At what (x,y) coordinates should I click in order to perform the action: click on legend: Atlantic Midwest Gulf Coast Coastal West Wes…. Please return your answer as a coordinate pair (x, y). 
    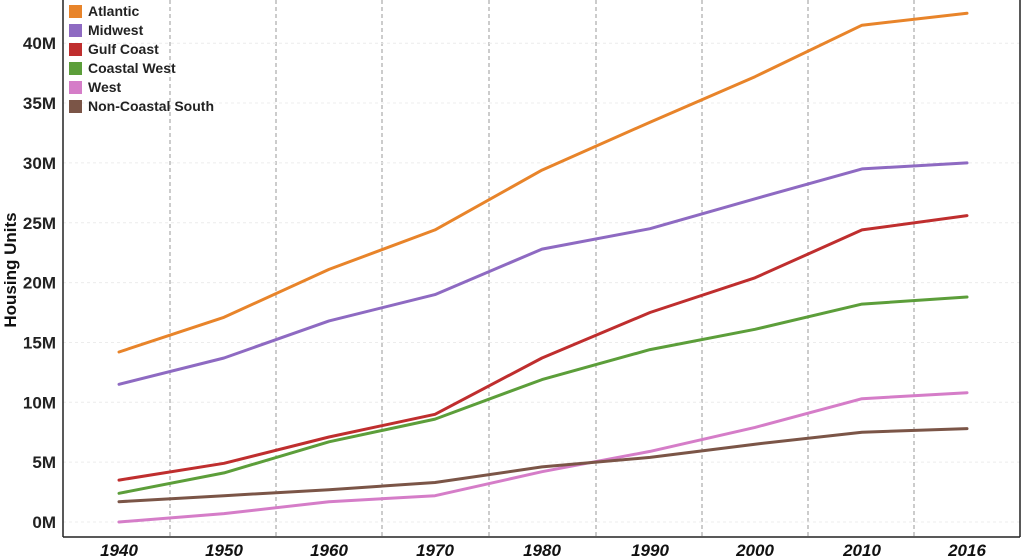
    Looking at the image, I should click on (141, 58).